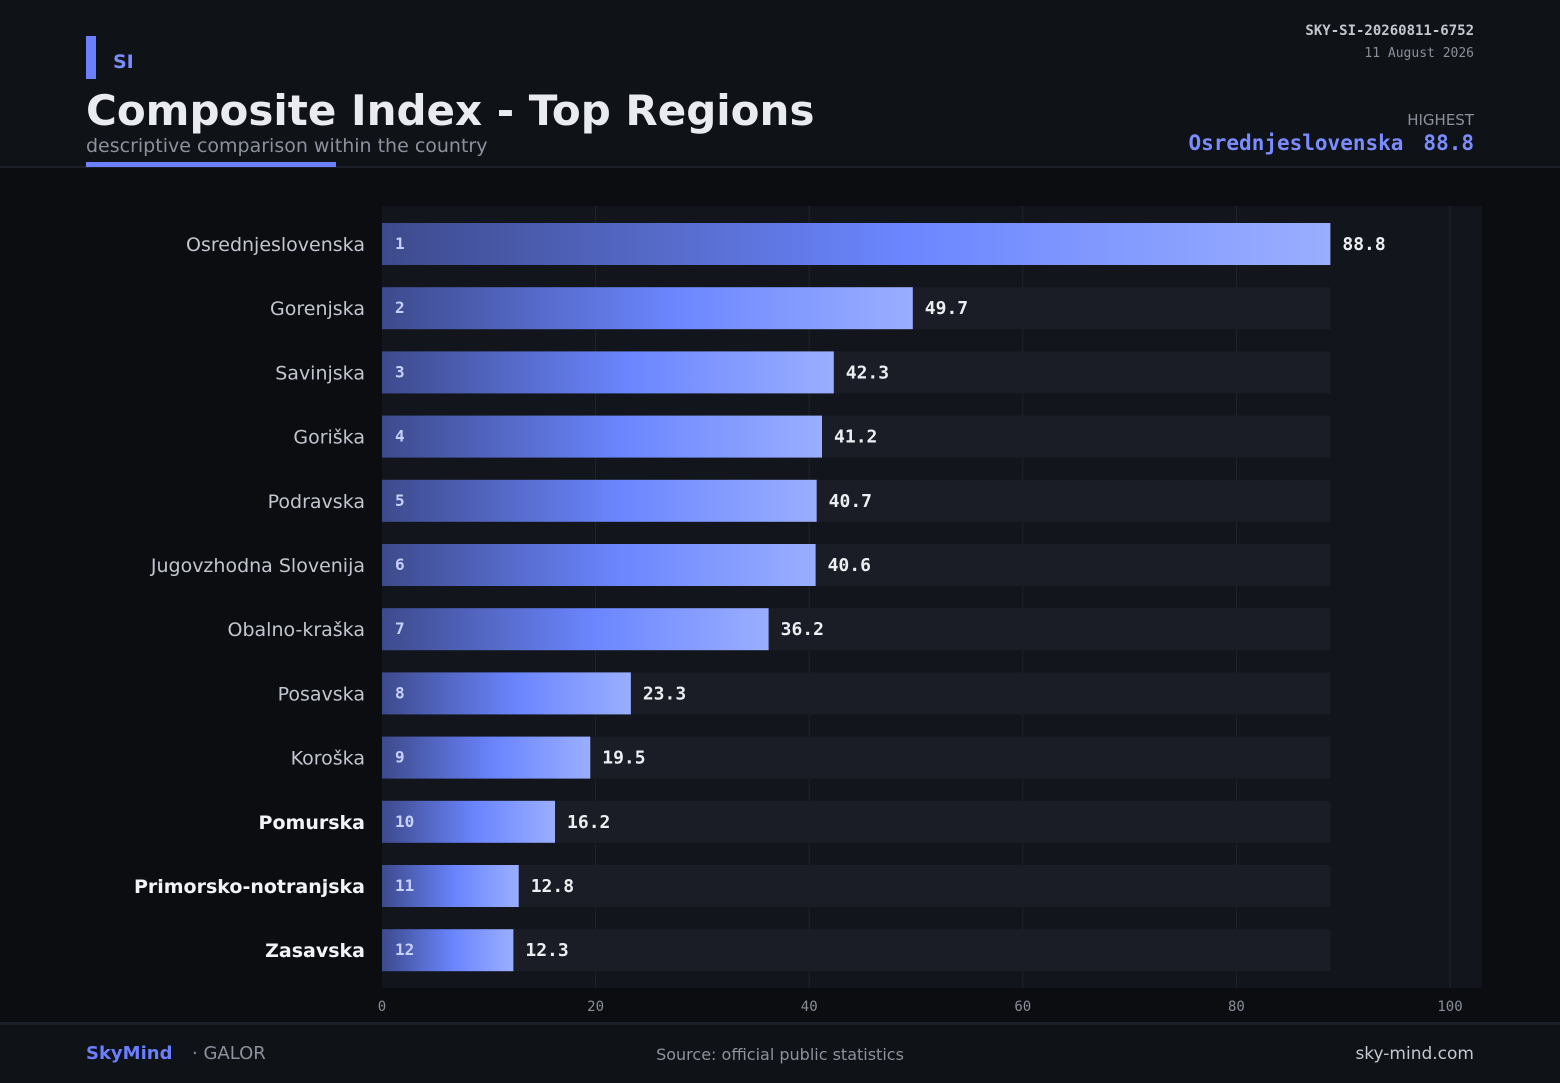  What do you see at coordinates (867, 372) in the screenshot?
I see `value-label: 42.3` at bounding box center [867, 372].